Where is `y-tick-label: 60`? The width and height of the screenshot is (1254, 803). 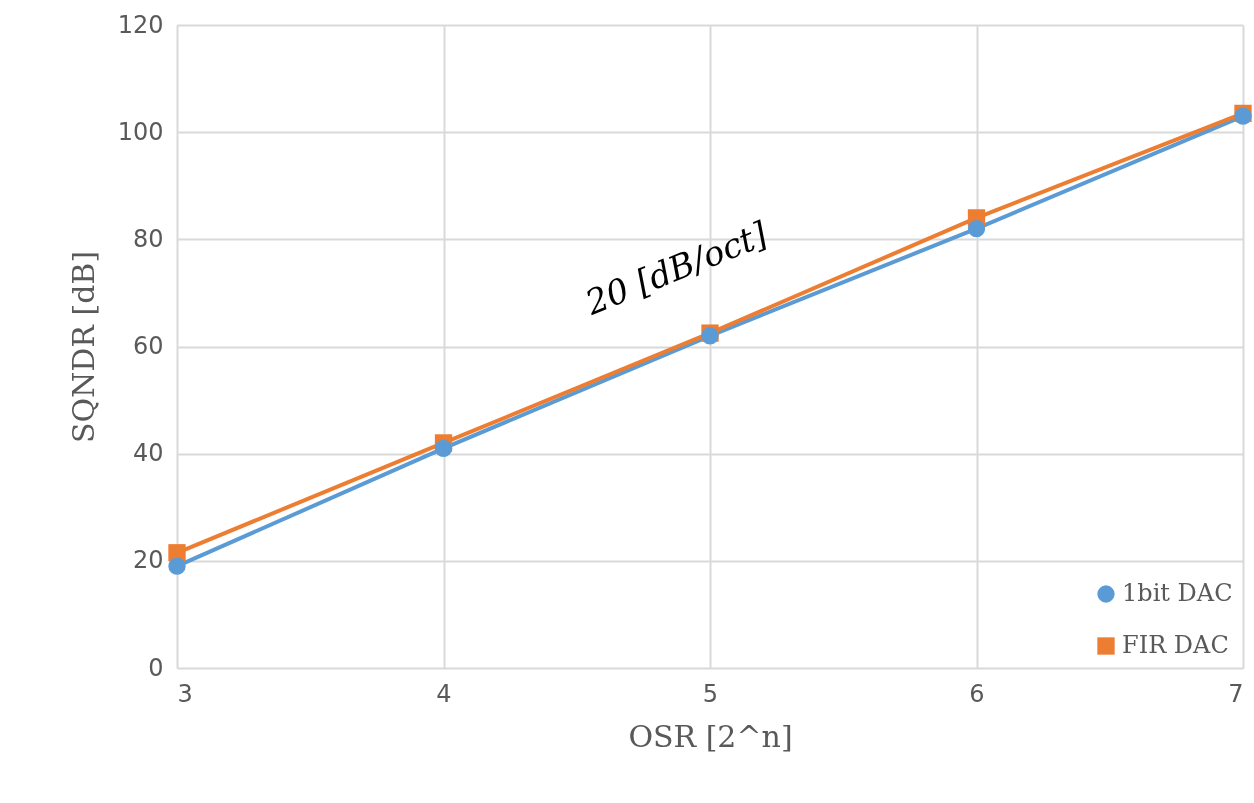 y-tick-label: 60 is located at coordinates (148, 346).